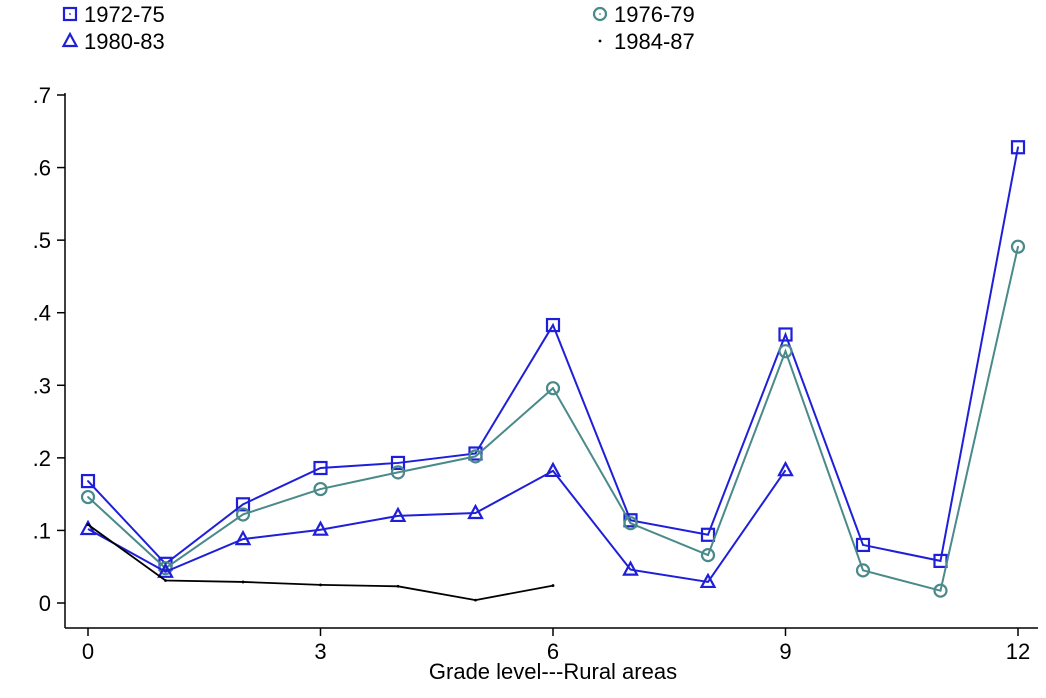  Describe the element at coordinates (553, 651) in the screenshot. I see `x-tick-label: 6` at that location.